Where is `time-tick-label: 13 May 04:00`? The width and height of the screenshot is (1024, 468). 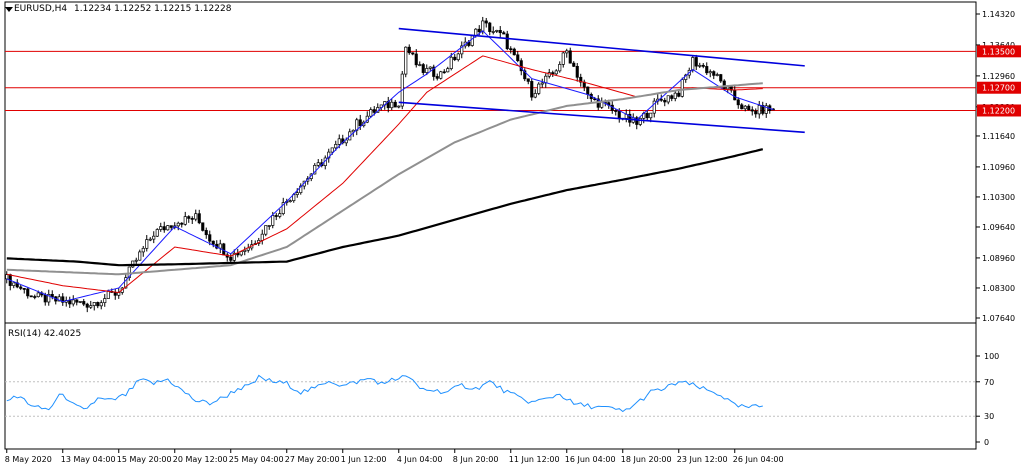
time-tick-label: 13 May 04:00 is located at coordinates (88, 459).